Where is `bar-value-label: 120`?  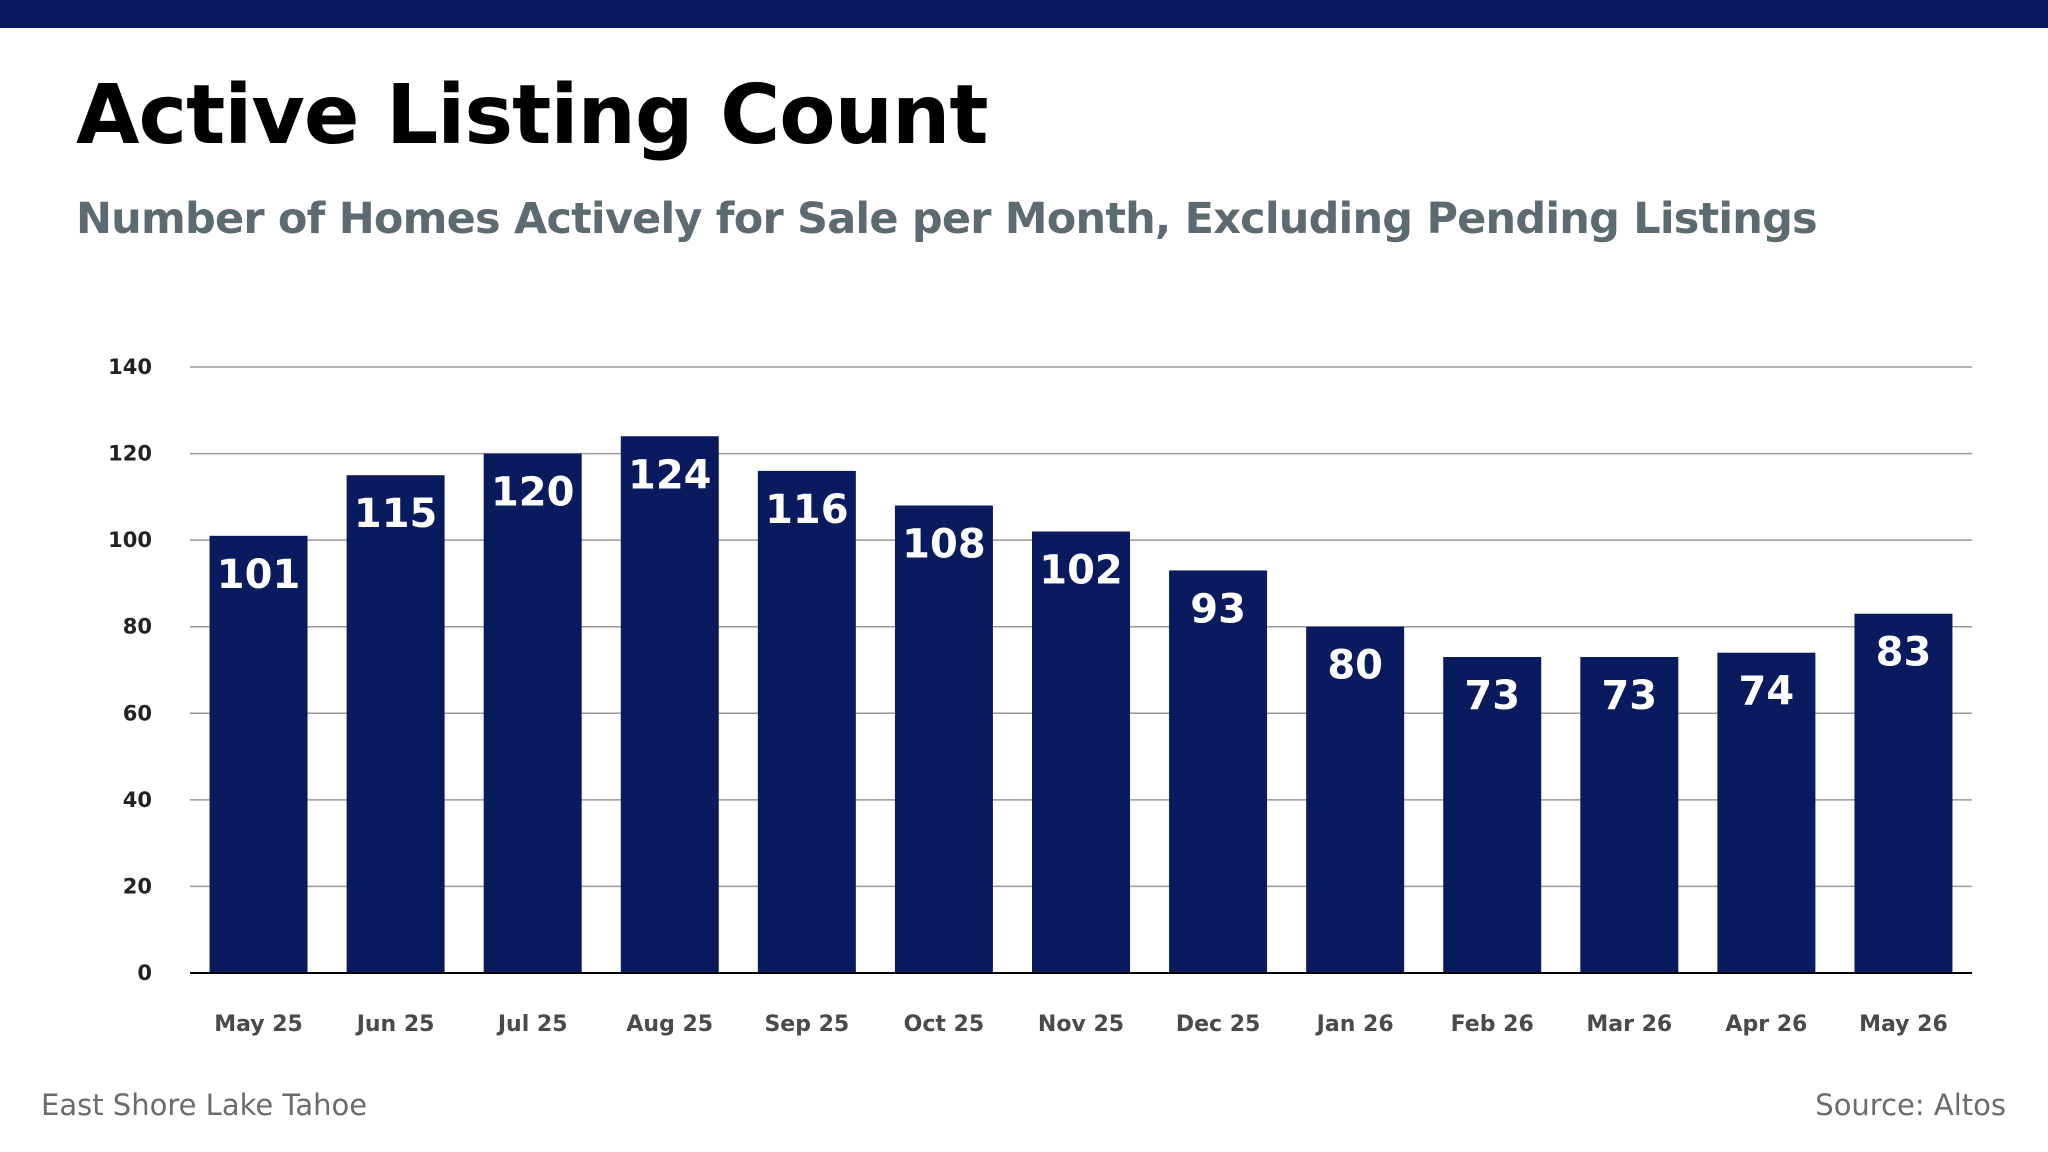
bar-value-label: 120 is located at coordinates (533, 493).